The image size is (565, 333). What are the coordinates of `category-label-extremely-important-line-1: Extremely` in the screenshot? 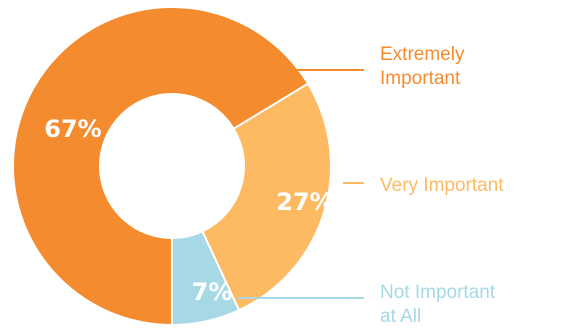 It's located at (422, 54).